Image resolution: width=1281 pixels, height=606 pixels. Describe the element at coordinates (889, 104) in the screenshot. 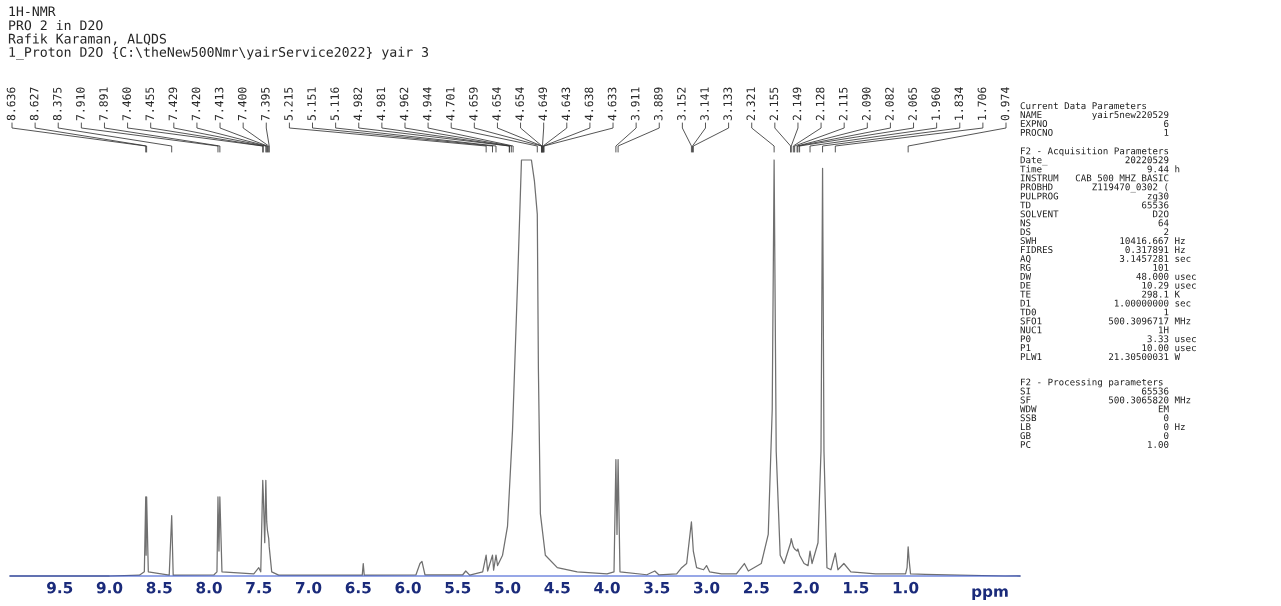

I see `annotation: 2.082` at that location.